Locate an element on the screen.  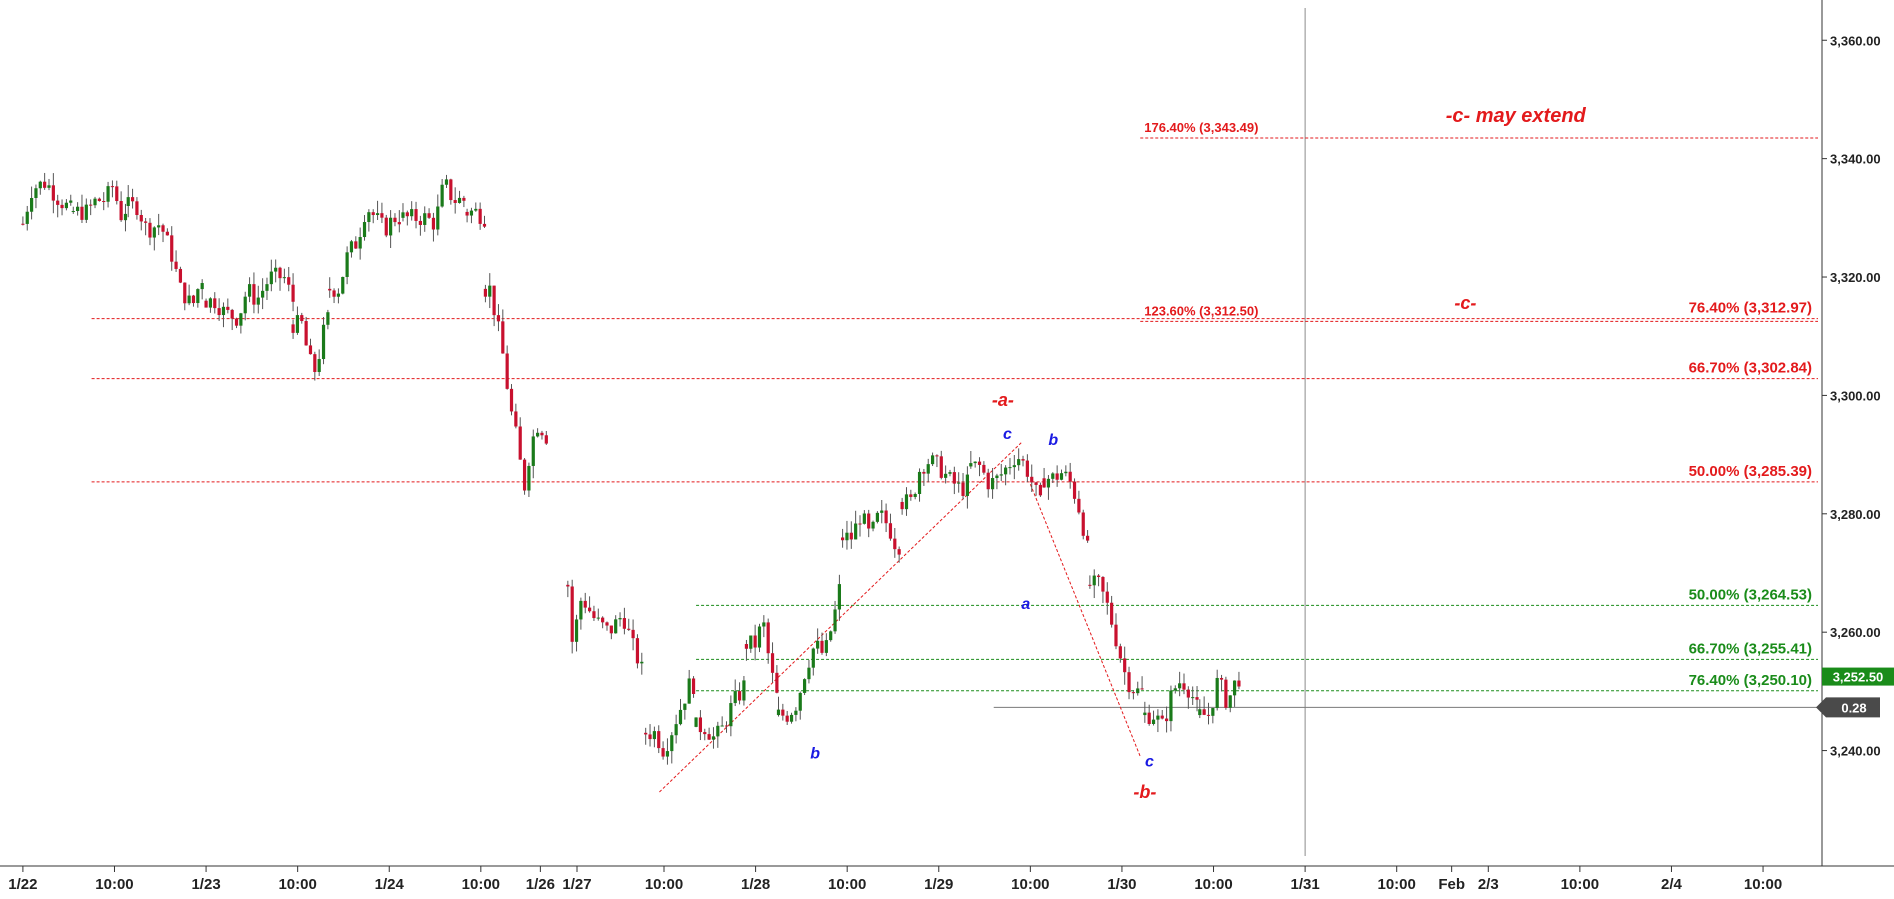
wave-label: -b- is located at coordinates (1144, 792).